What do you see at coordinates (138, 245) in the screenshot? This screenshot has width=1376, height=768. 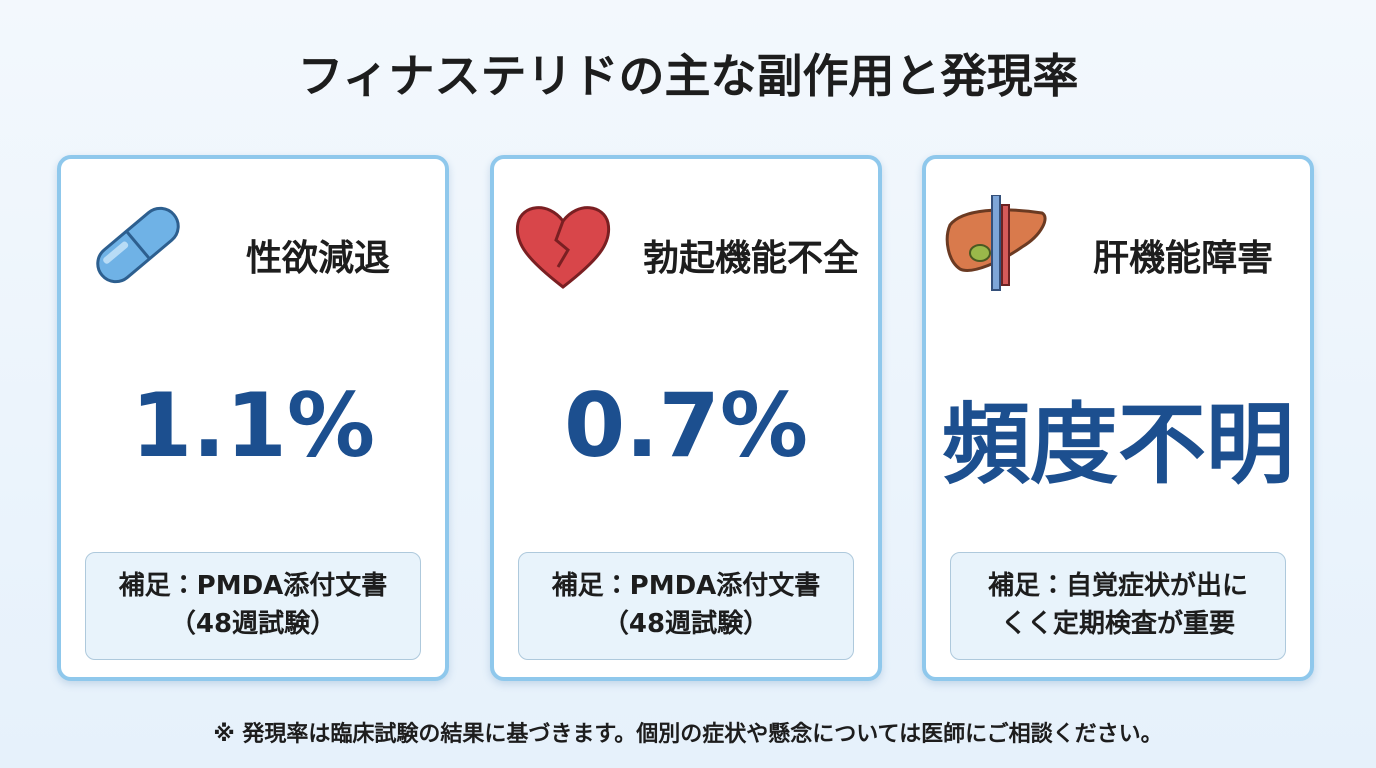 I see `pill-icon` at bounding box center [138, 245].